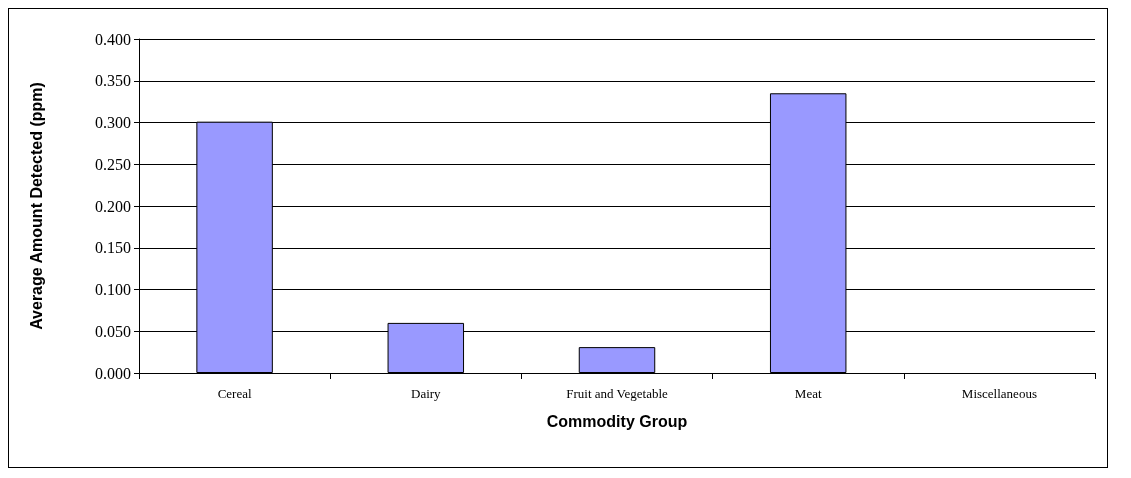 The image size is (1131, 478). I want to click on y-tick-label: 0.050, so click(113, 331).